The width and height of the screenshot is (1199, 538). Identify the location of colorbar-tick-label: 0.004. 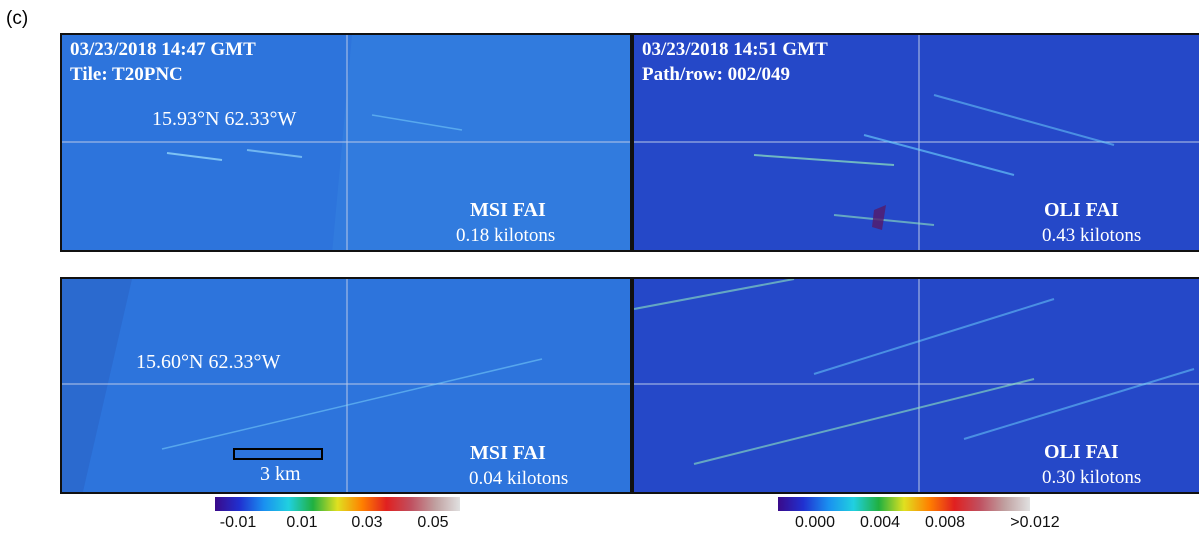
(880, 522).